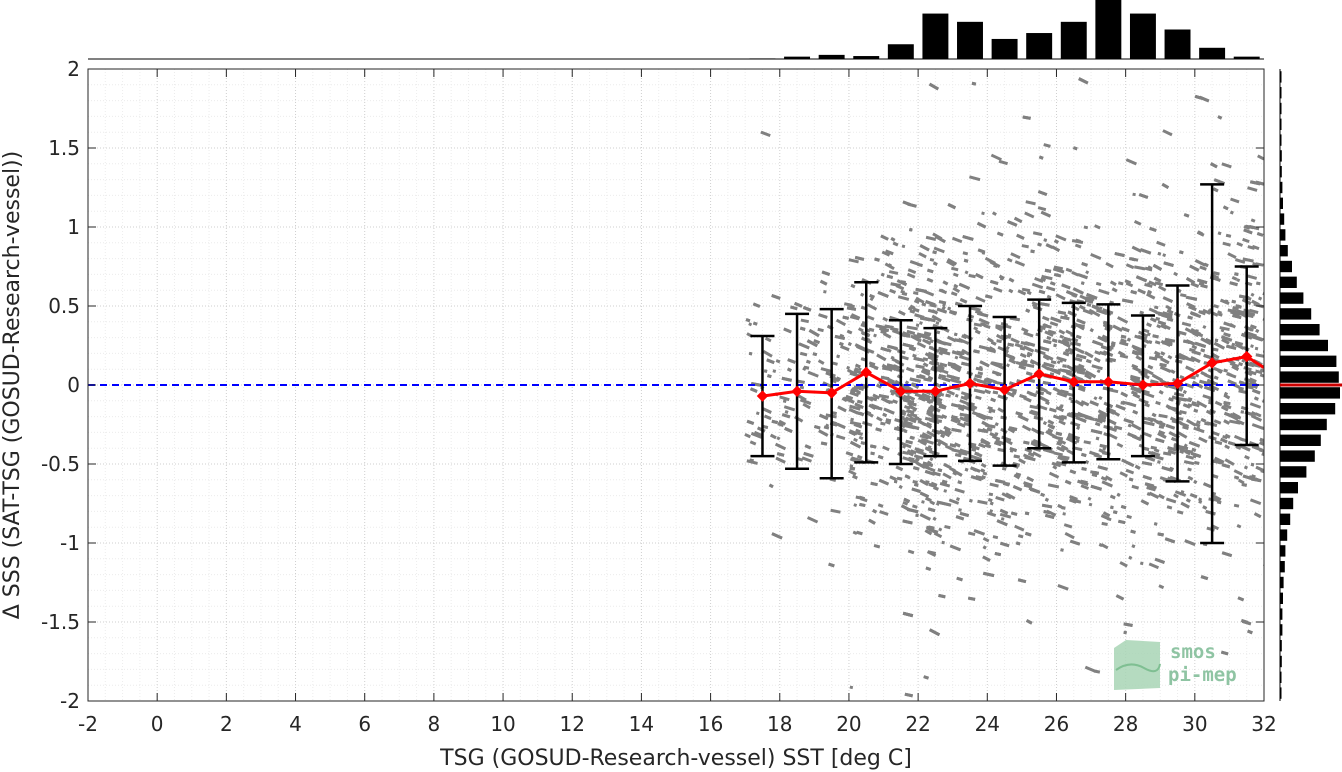  What do you see at coordinates (970, 40) in the screenshot?
I see `top-histogram-bar` at bounding box center [970, 40].